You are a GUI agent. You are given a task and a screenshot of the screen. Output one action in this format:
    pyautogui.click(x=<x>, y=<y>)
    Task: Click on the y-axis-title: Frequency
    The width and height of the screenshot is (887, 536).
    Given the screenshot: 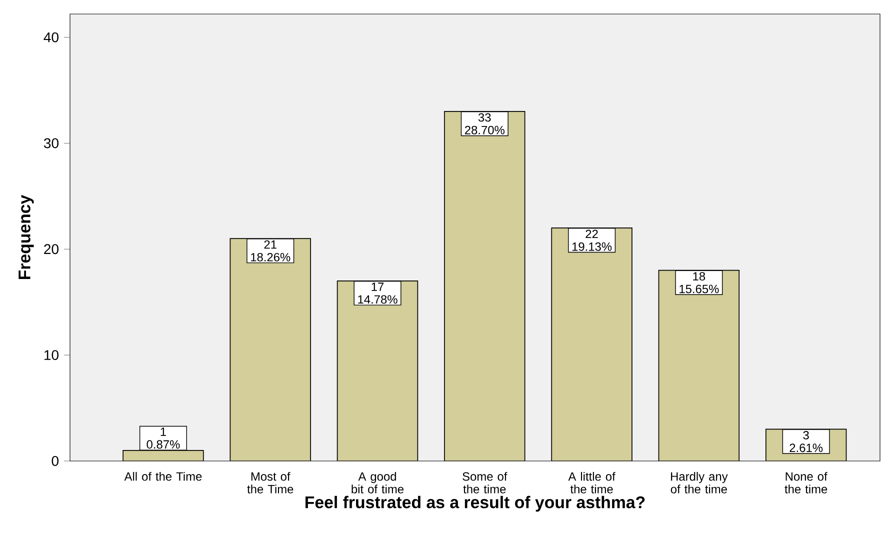 What is the action you would take?
    pyautogui.click(x=26, y=237)
    